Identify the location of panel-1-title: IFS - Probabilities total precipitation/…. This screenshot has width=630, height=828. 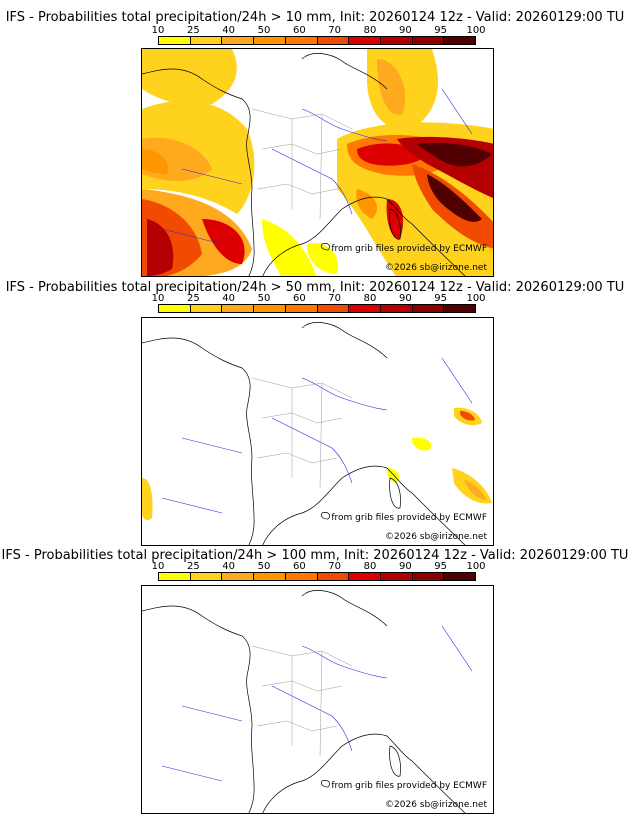
(315, 17).